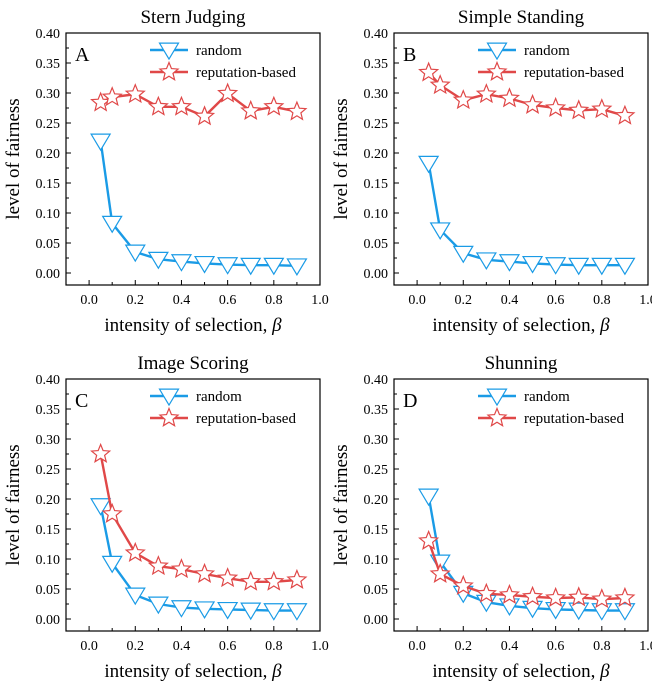 The height and width of the screenshot is (691, 652). I want to click on y-tick-label: 0.20, so click(48, 154).